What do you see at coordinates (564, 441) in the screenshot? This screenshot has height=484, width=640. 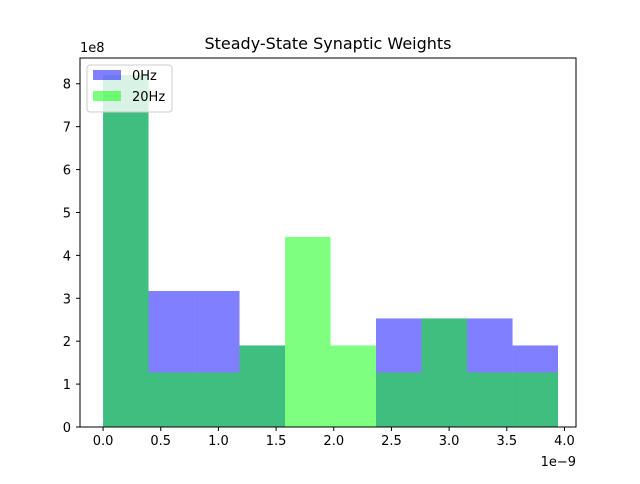 I see `x-tick-label: 4.0` at bounding box center [564, 441].